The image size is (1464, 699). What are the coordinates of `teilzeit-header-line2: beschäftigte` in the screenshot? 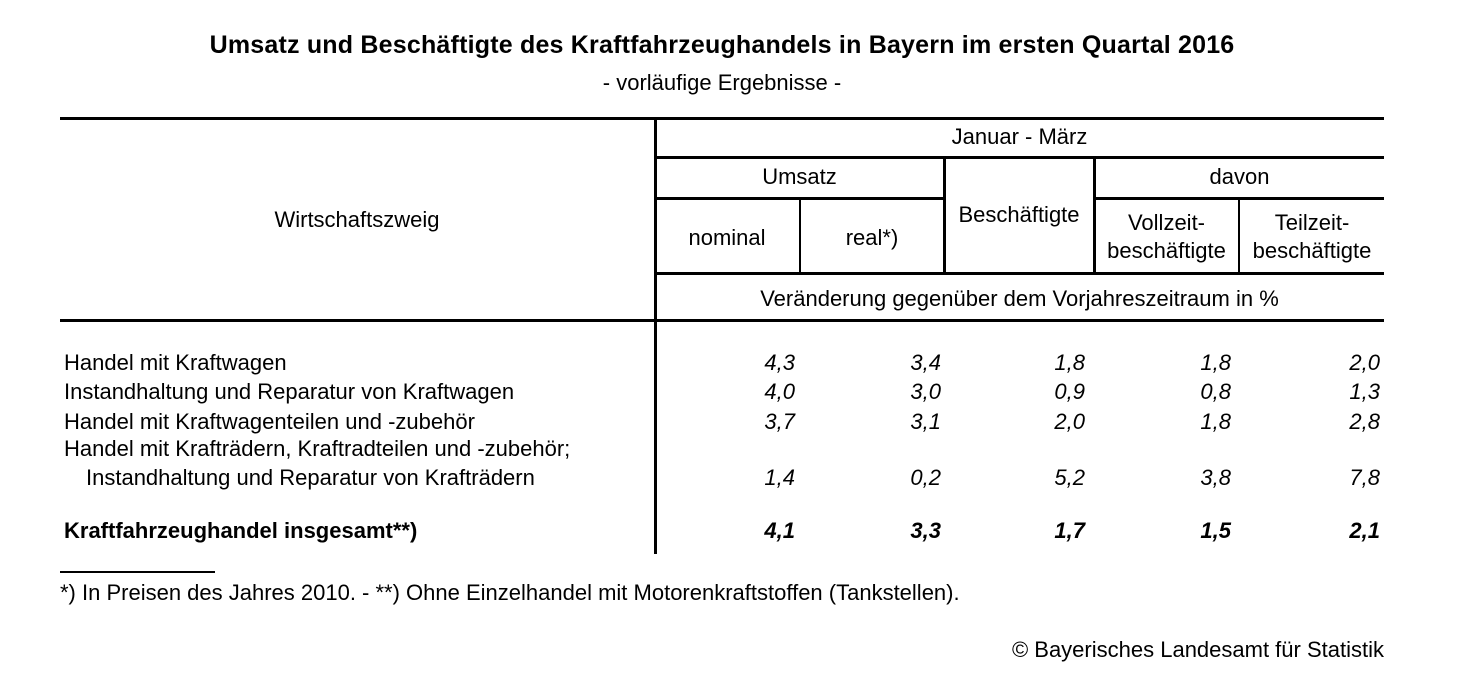 It's located at (1312, 250).